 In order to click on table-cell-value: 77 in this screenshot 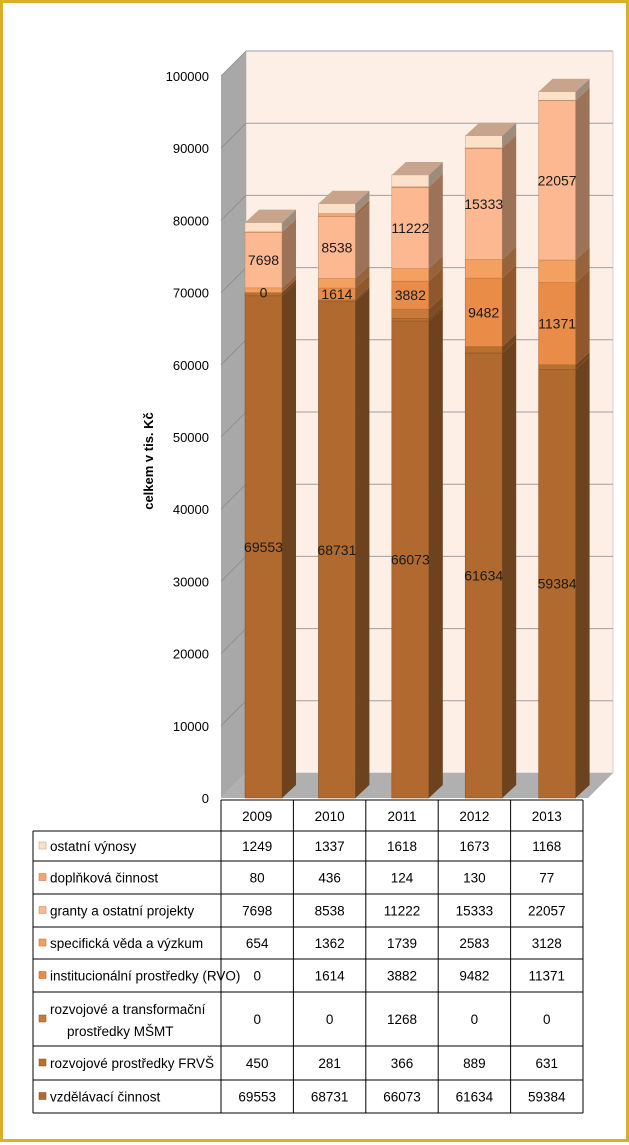, I will do `click(546, 878)`.